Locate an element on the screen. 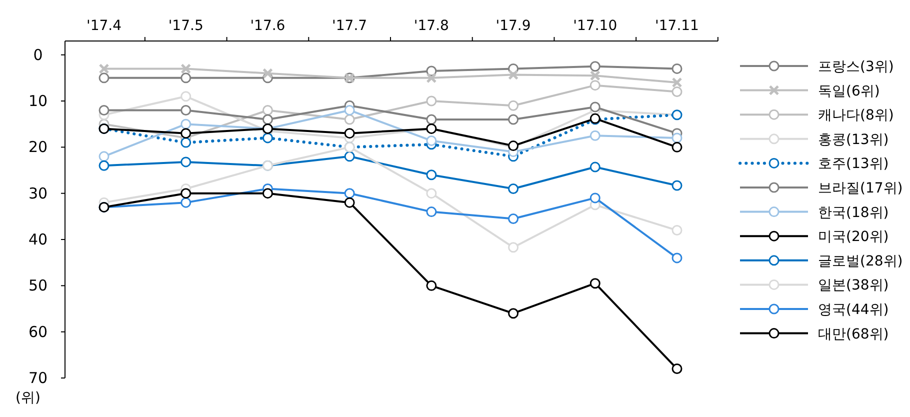  y-tick-label: 20 is located at coordinates (38, 147).